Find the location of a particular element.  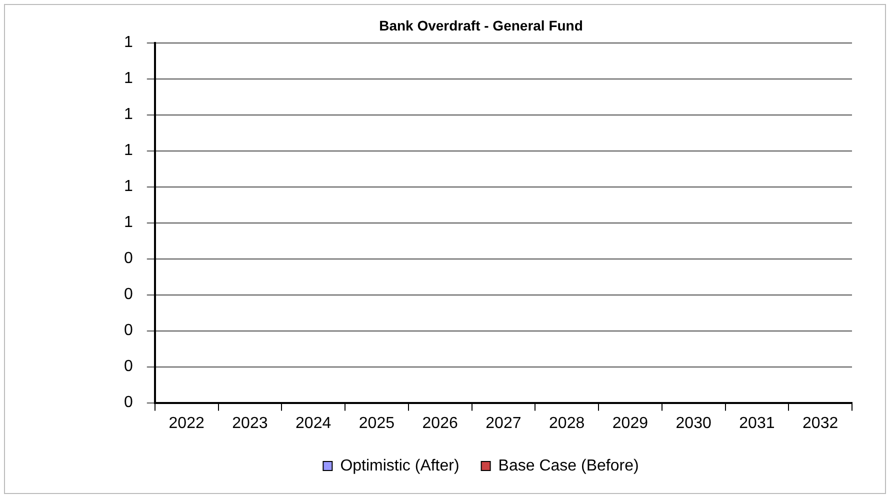

x-tick-label: 2023 is located at coordinates (250, 423).